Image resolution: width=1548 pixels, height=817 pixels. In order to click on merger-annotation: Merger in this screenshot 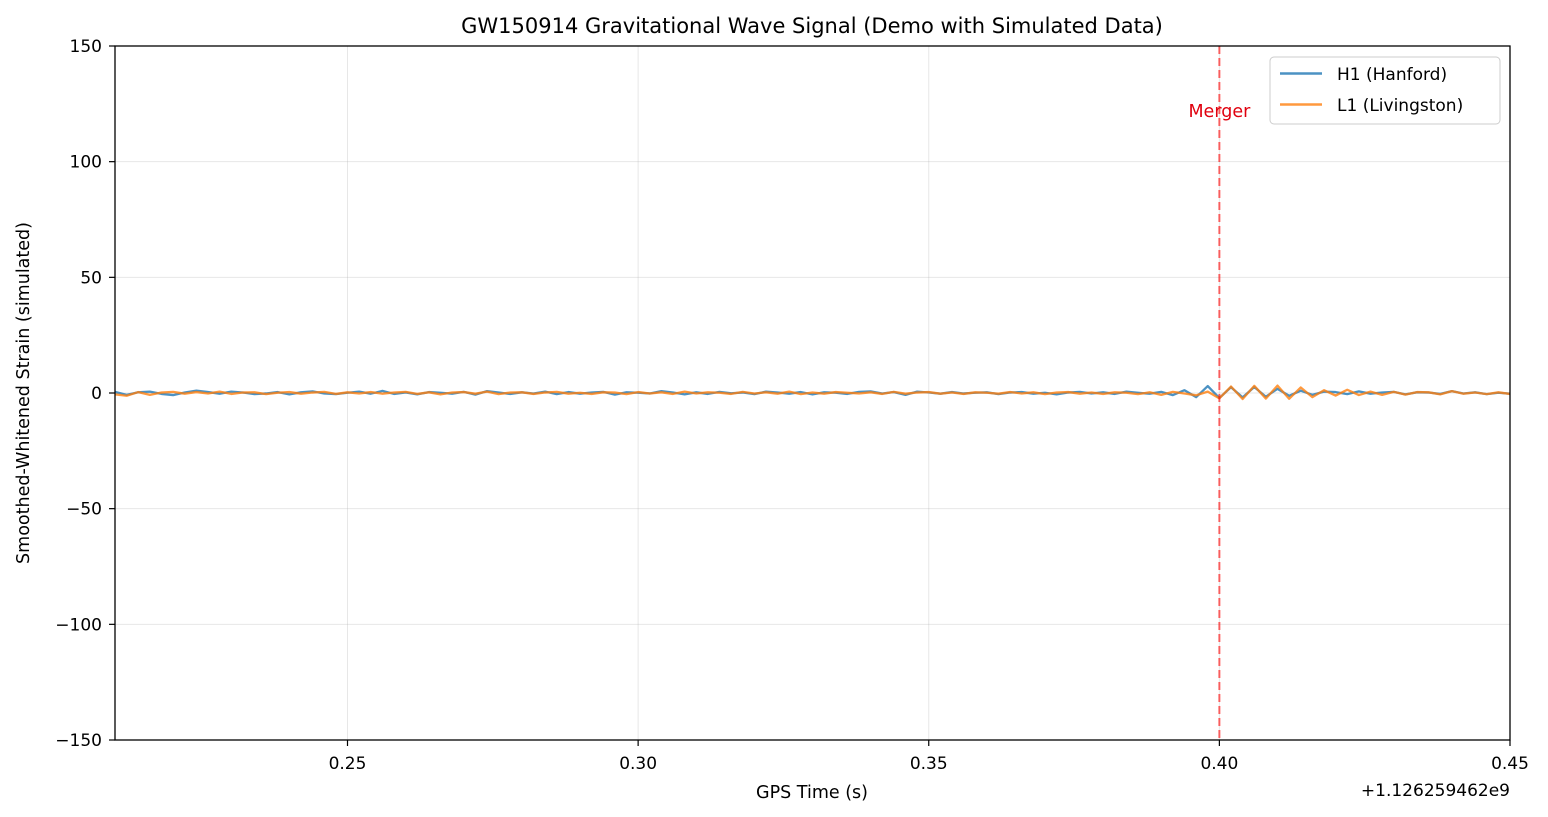, I will do `click(1219, 112)`.